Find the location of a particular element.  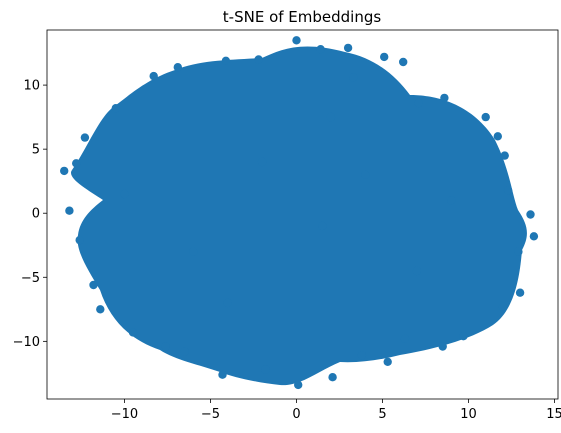

x-tick-label: −10 is located at coordinates (124, 414).